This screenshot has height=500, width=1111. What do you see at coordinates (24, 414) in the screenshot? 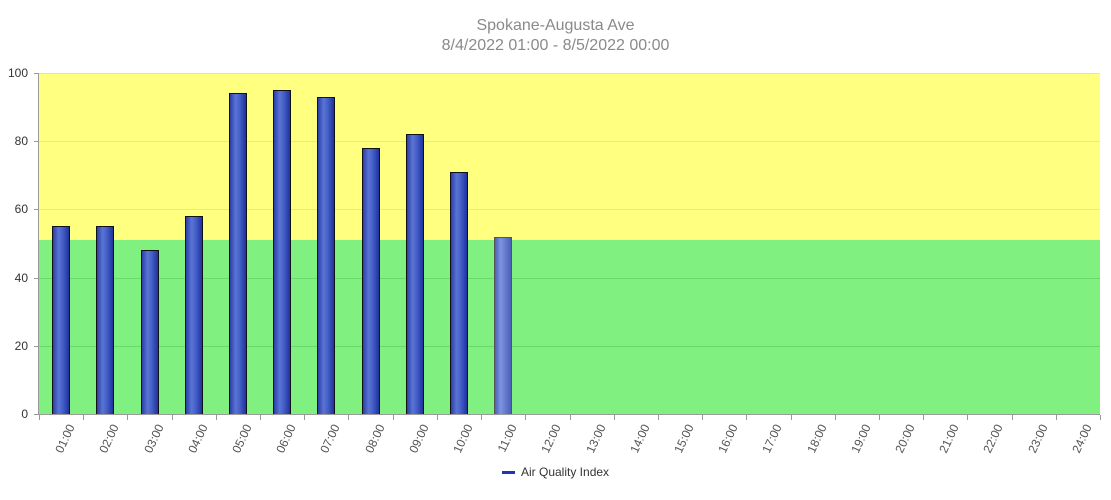
I see `y-tick-label: 0` at bounding box center [24, 414].